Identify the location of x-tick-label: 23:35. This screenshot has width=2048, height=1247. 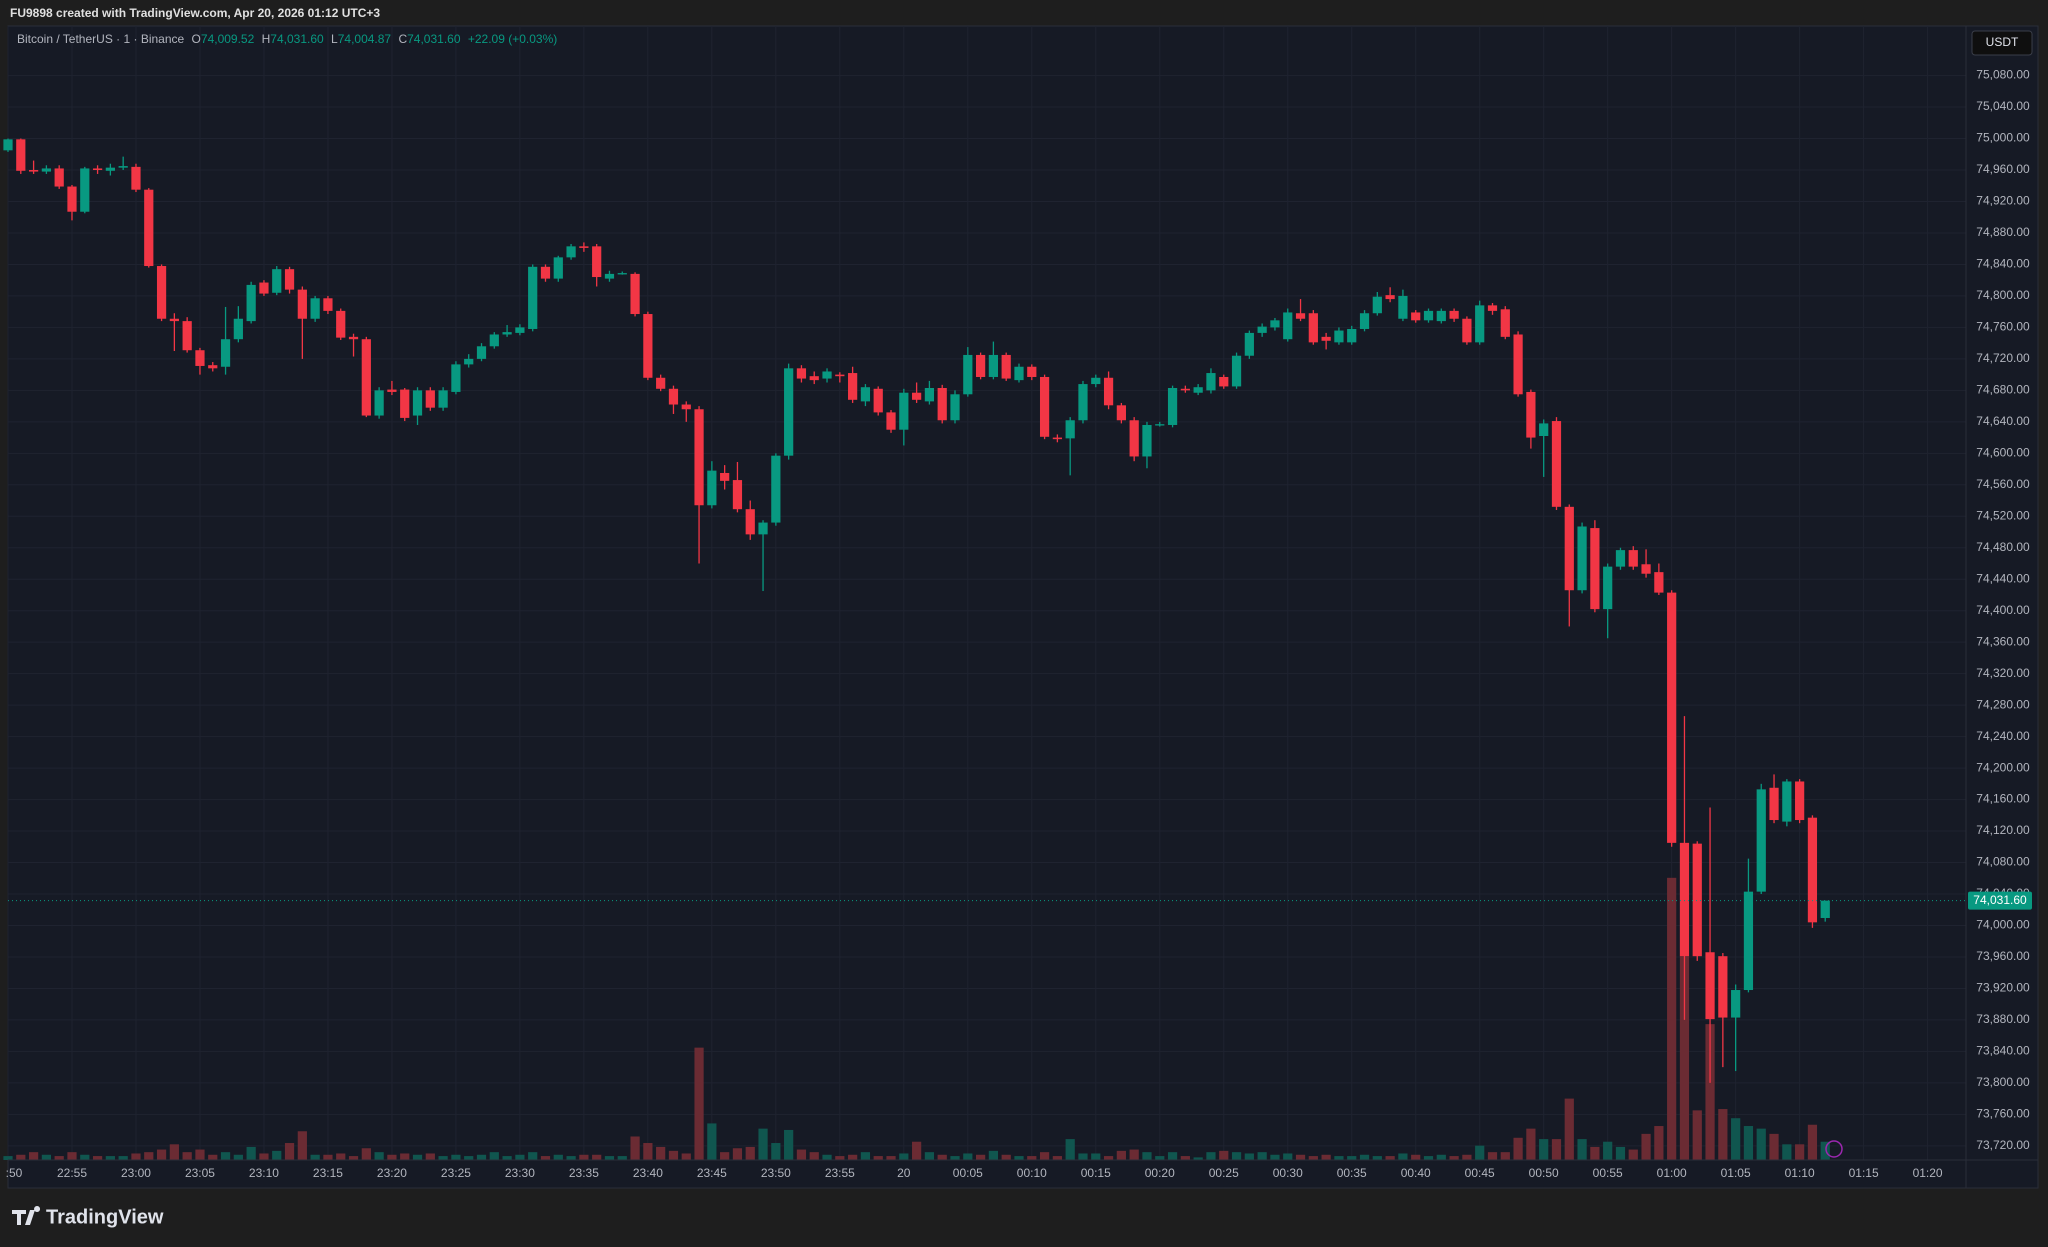
(584, 1173).